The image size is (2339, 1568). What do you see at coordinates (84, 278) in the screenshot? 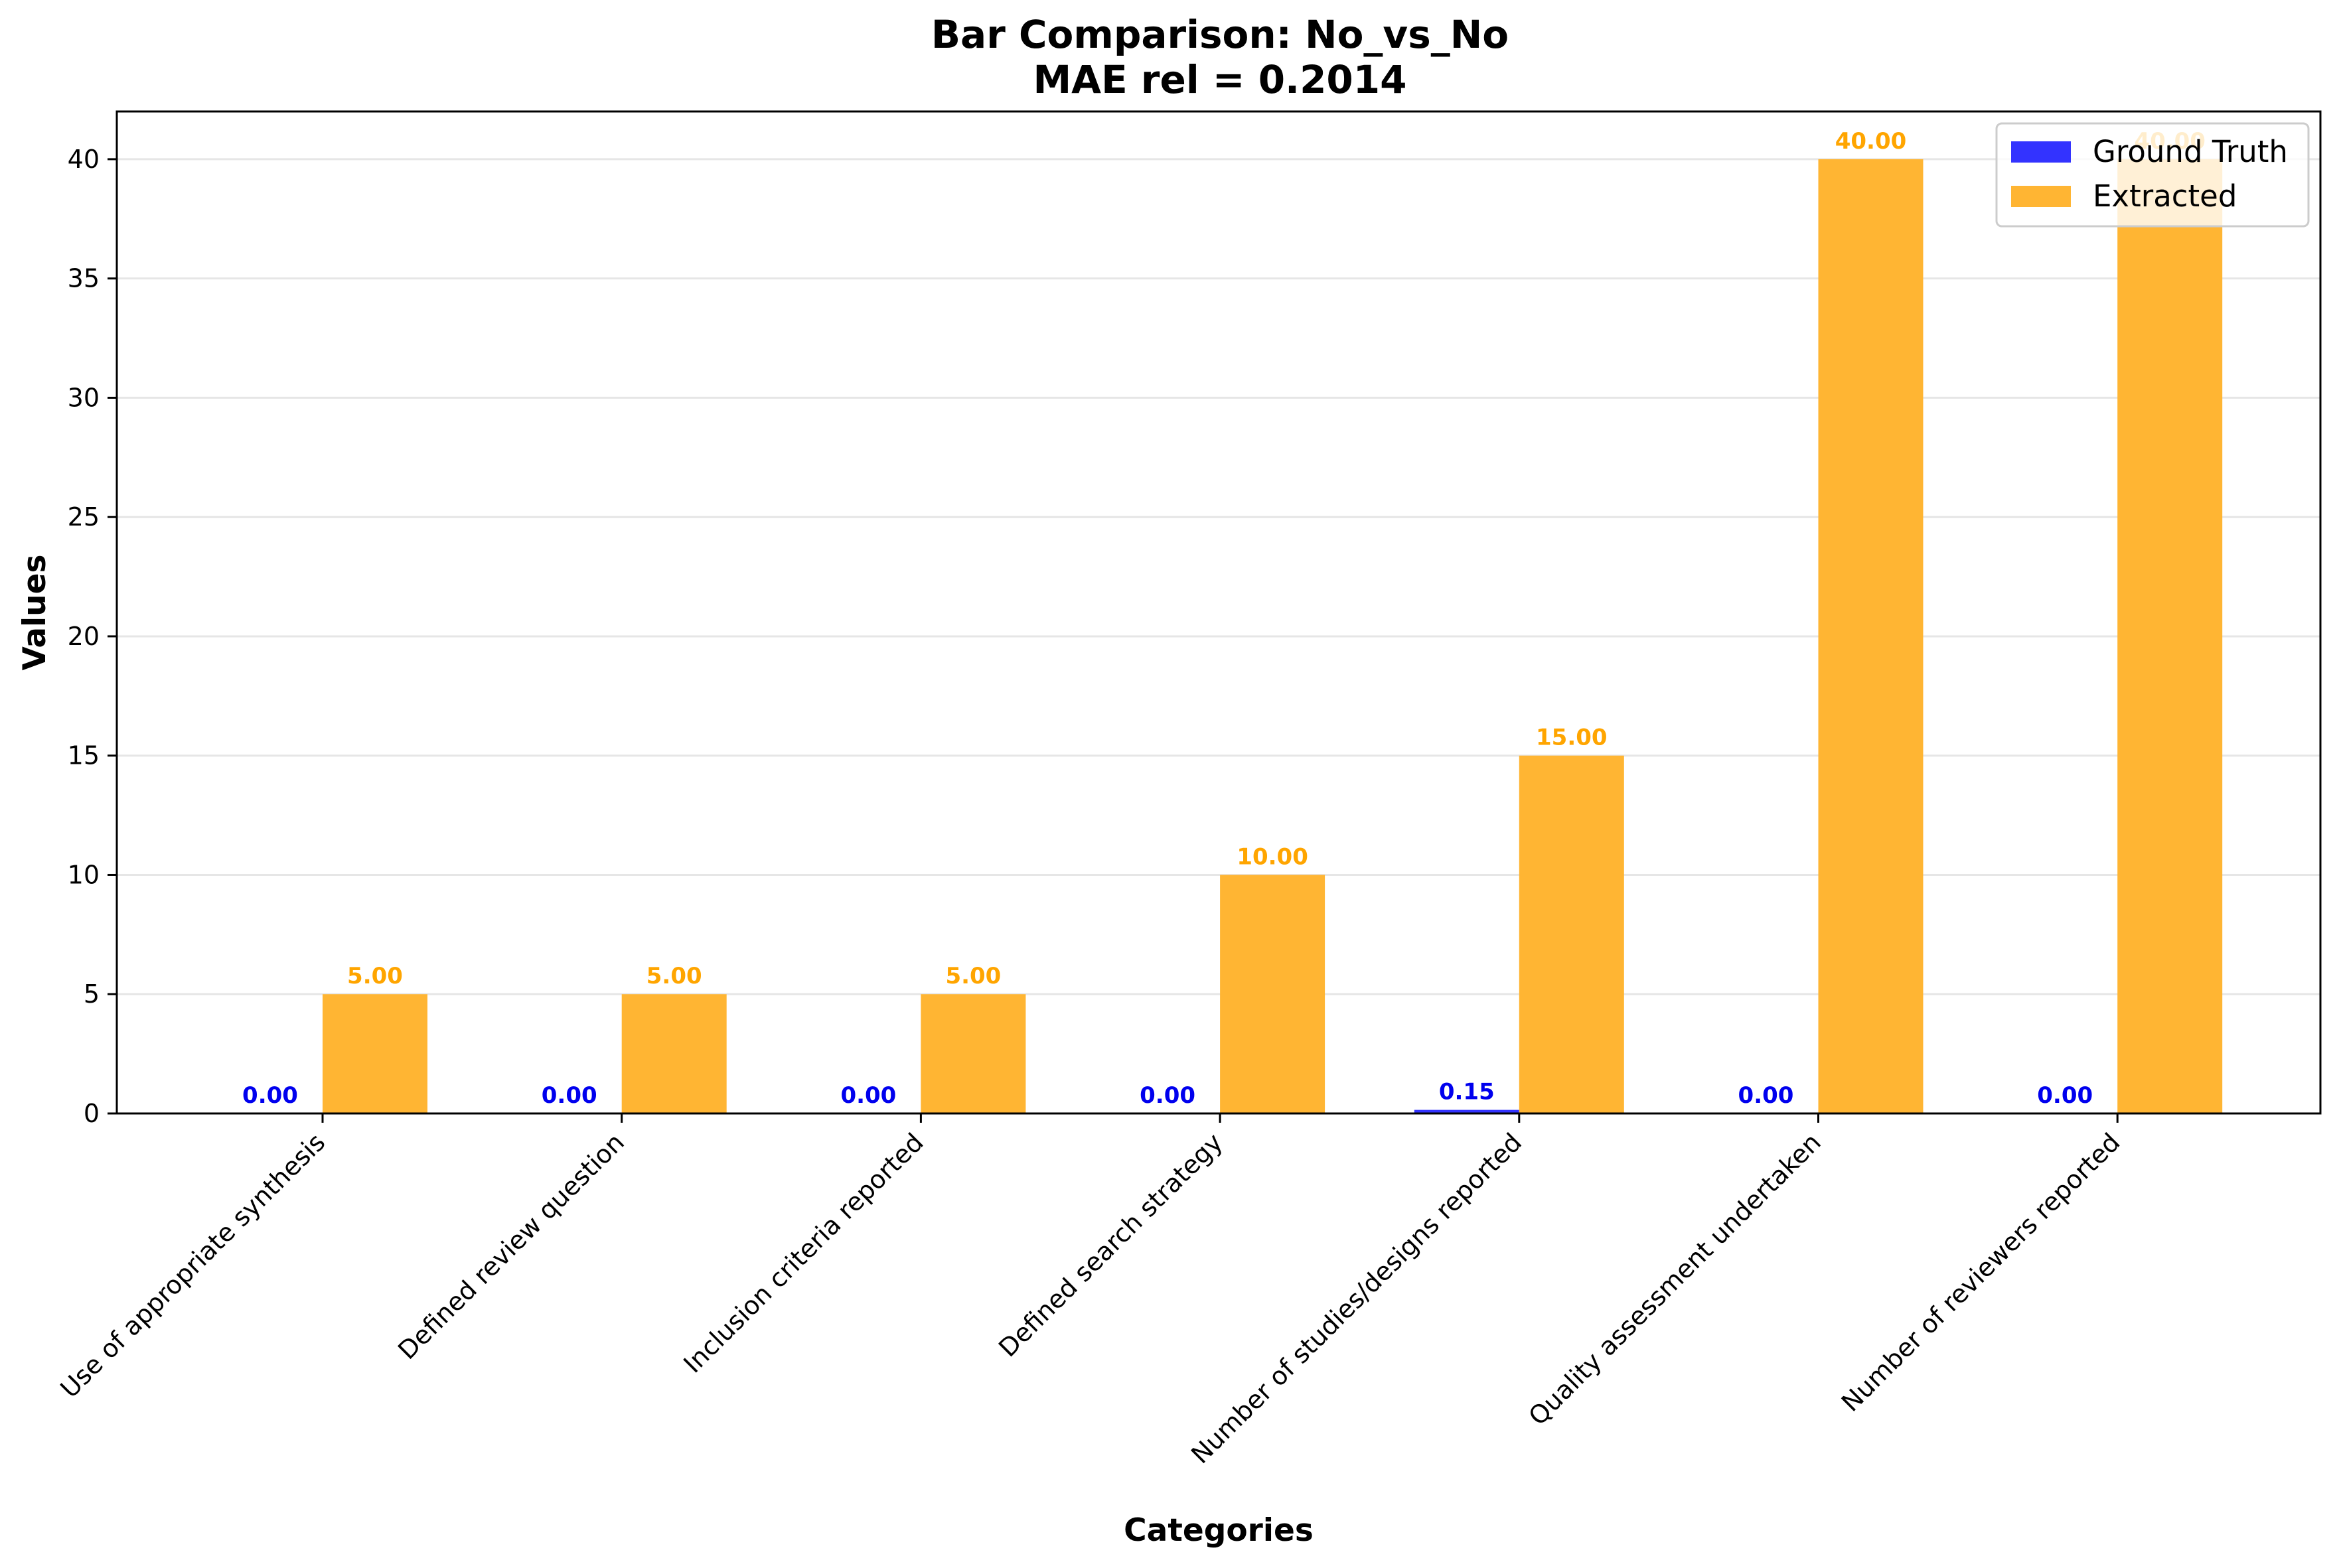
I see `y-tick-label: 35` at bounding box center [84, 278].